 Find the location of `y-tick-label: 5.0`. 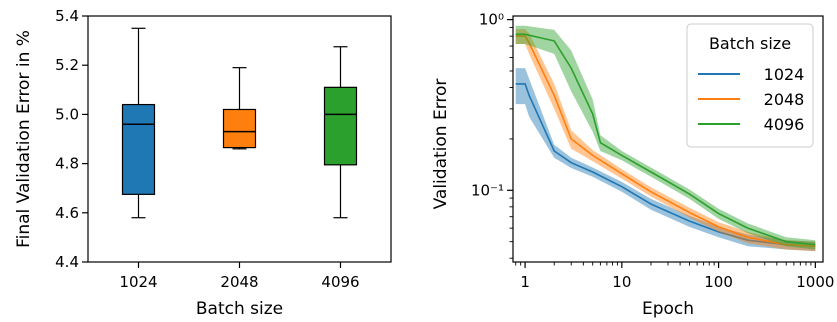

y-tick-label: 5.0 is located at coordinates (67, 114).